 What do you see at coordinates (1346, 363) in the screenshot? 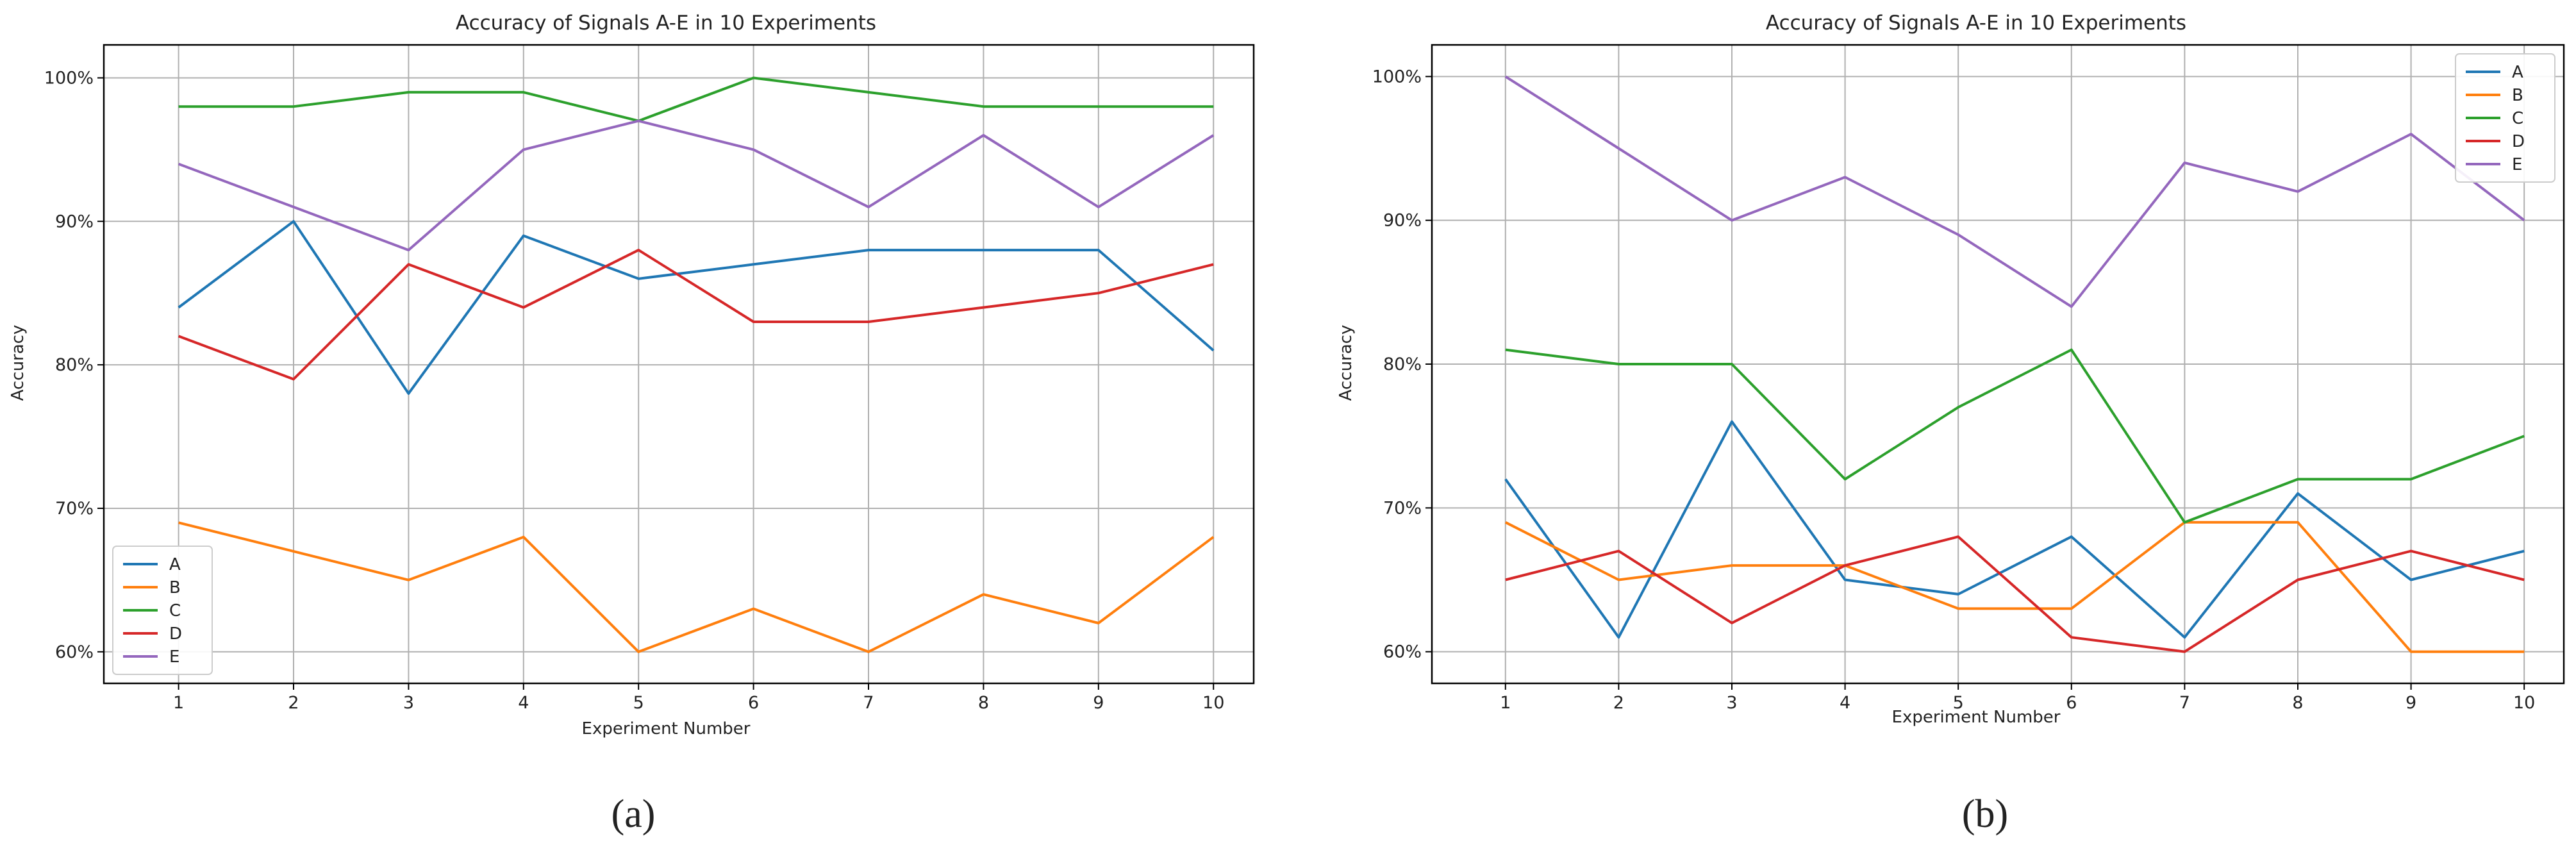
I see `y-axis-label-b: Accuracy` at bounding box center [1346, 363].